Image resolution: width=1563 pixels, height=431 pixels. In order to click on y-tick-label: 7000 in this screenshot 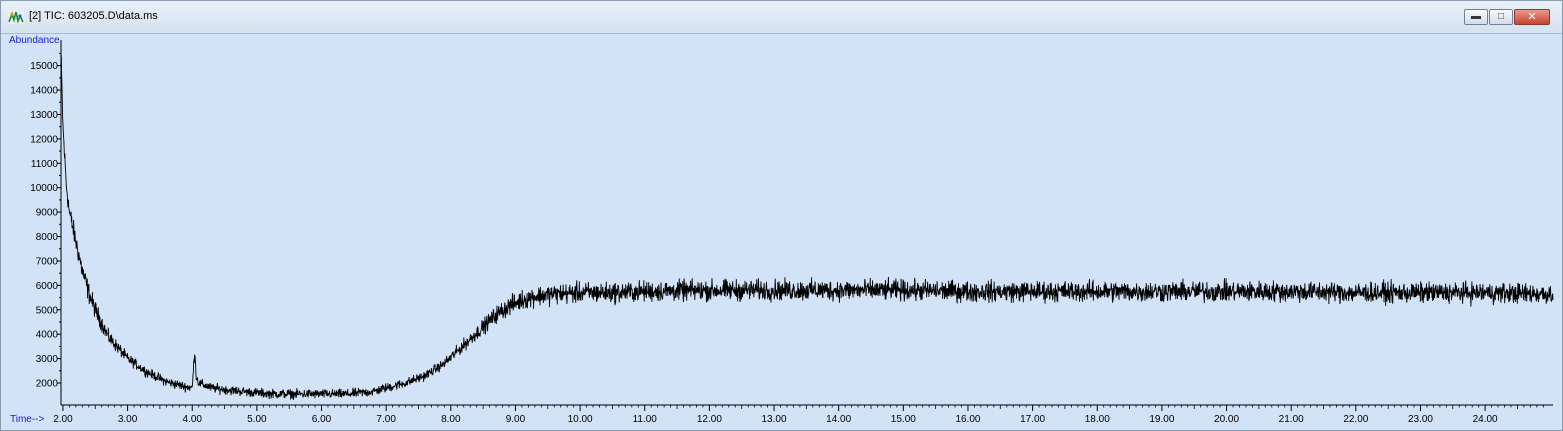, I will do `click(47, 261)`.